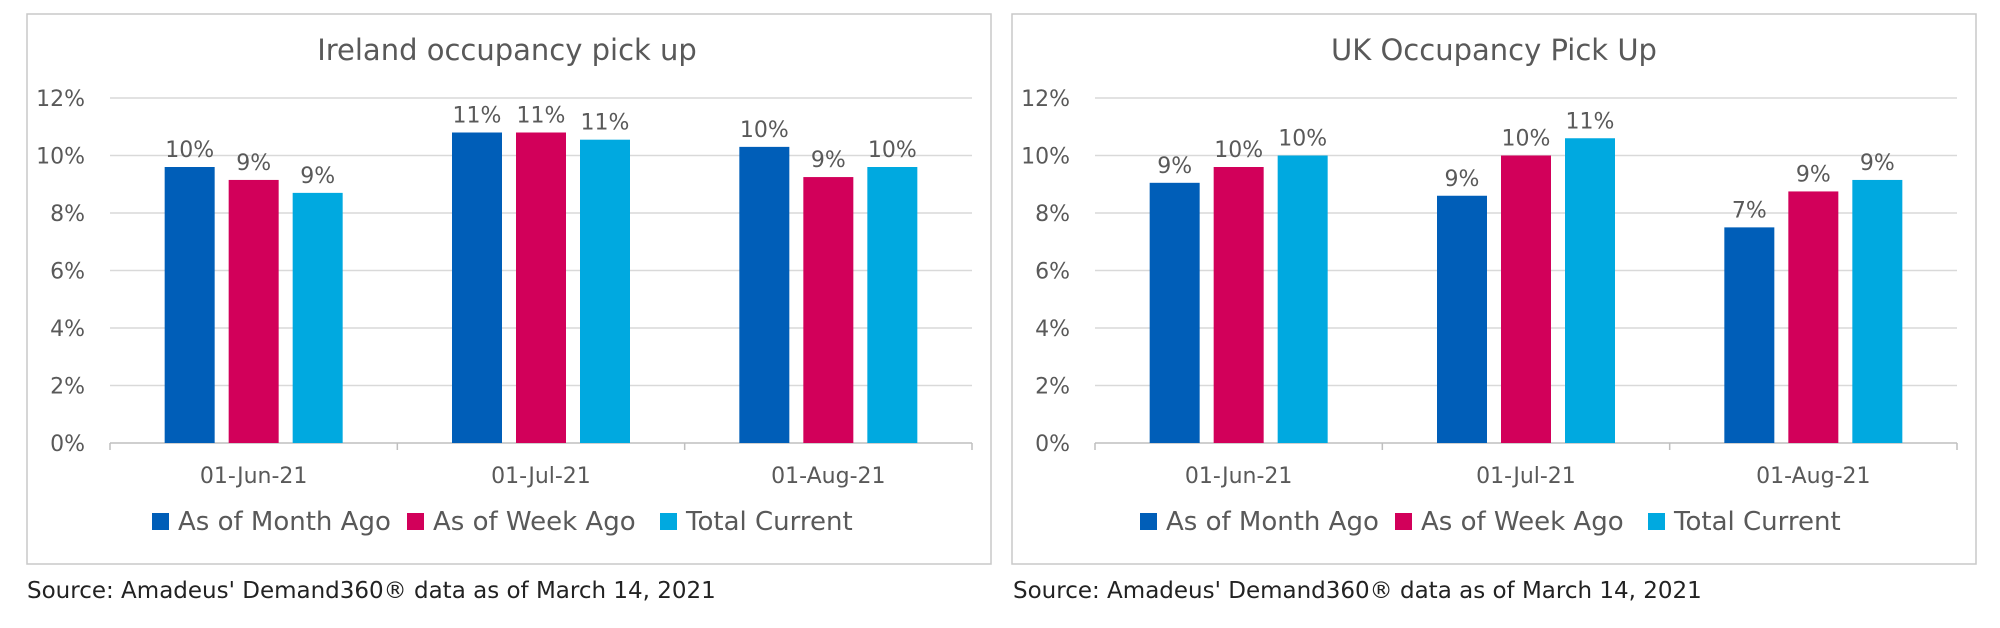  I want to click on chart-title: UK Occupancy Pick Up, so click(1494, 50).